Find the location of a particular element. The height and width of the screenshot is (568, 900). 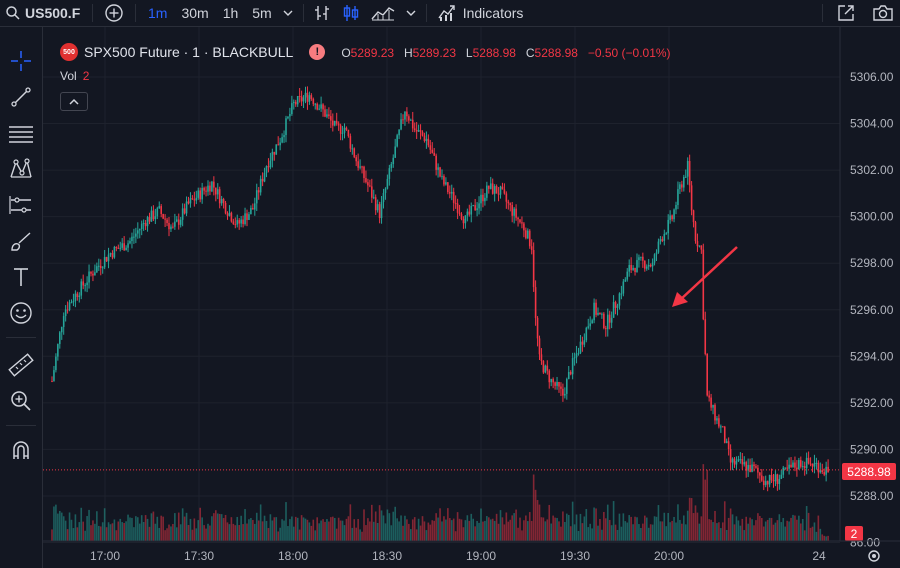

gear-icon is located at coordinates (874, 556).